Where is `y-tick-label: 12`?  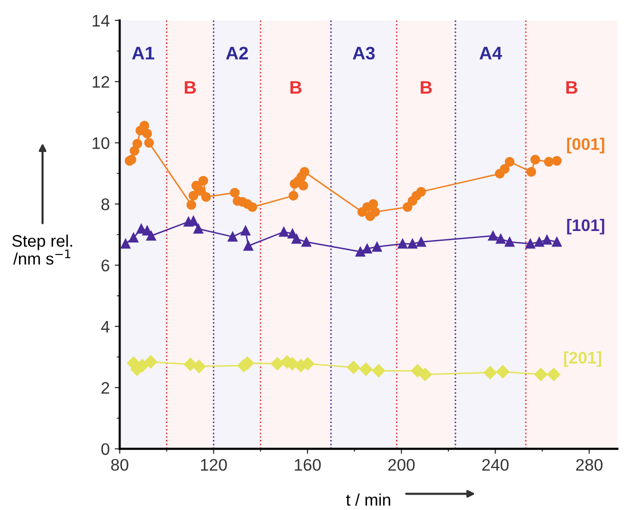 y-tick-label: 12 is located at coordinates (101, 82).